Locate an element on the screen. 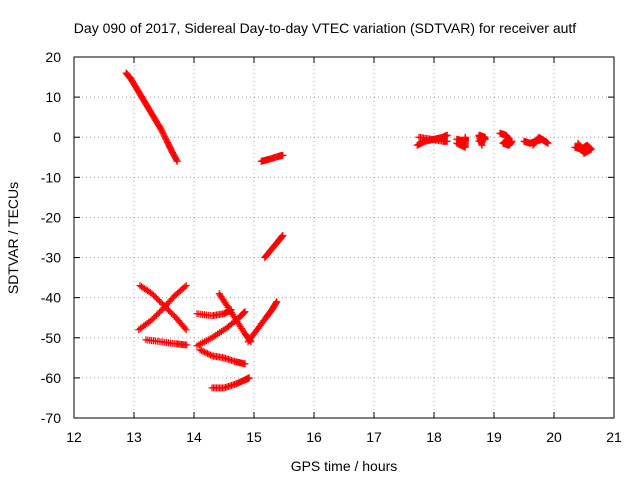  y-tick-label: -30 is located at coordinates (51, 258).